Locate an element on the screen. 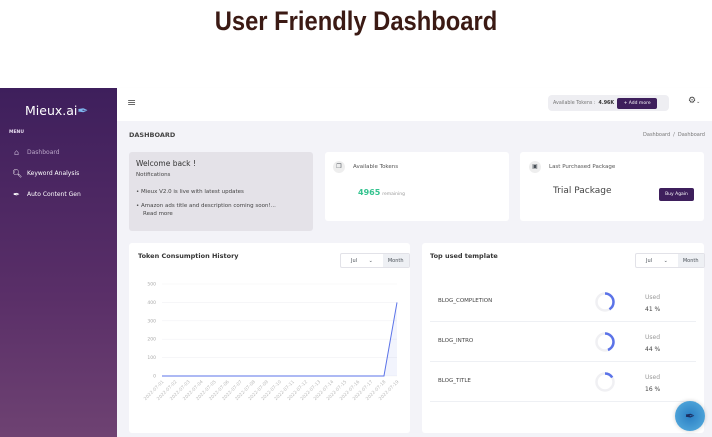 This screenshot has height=437, width=712. template-name: BLOG_TITLE is located at coordinates (454, 381).